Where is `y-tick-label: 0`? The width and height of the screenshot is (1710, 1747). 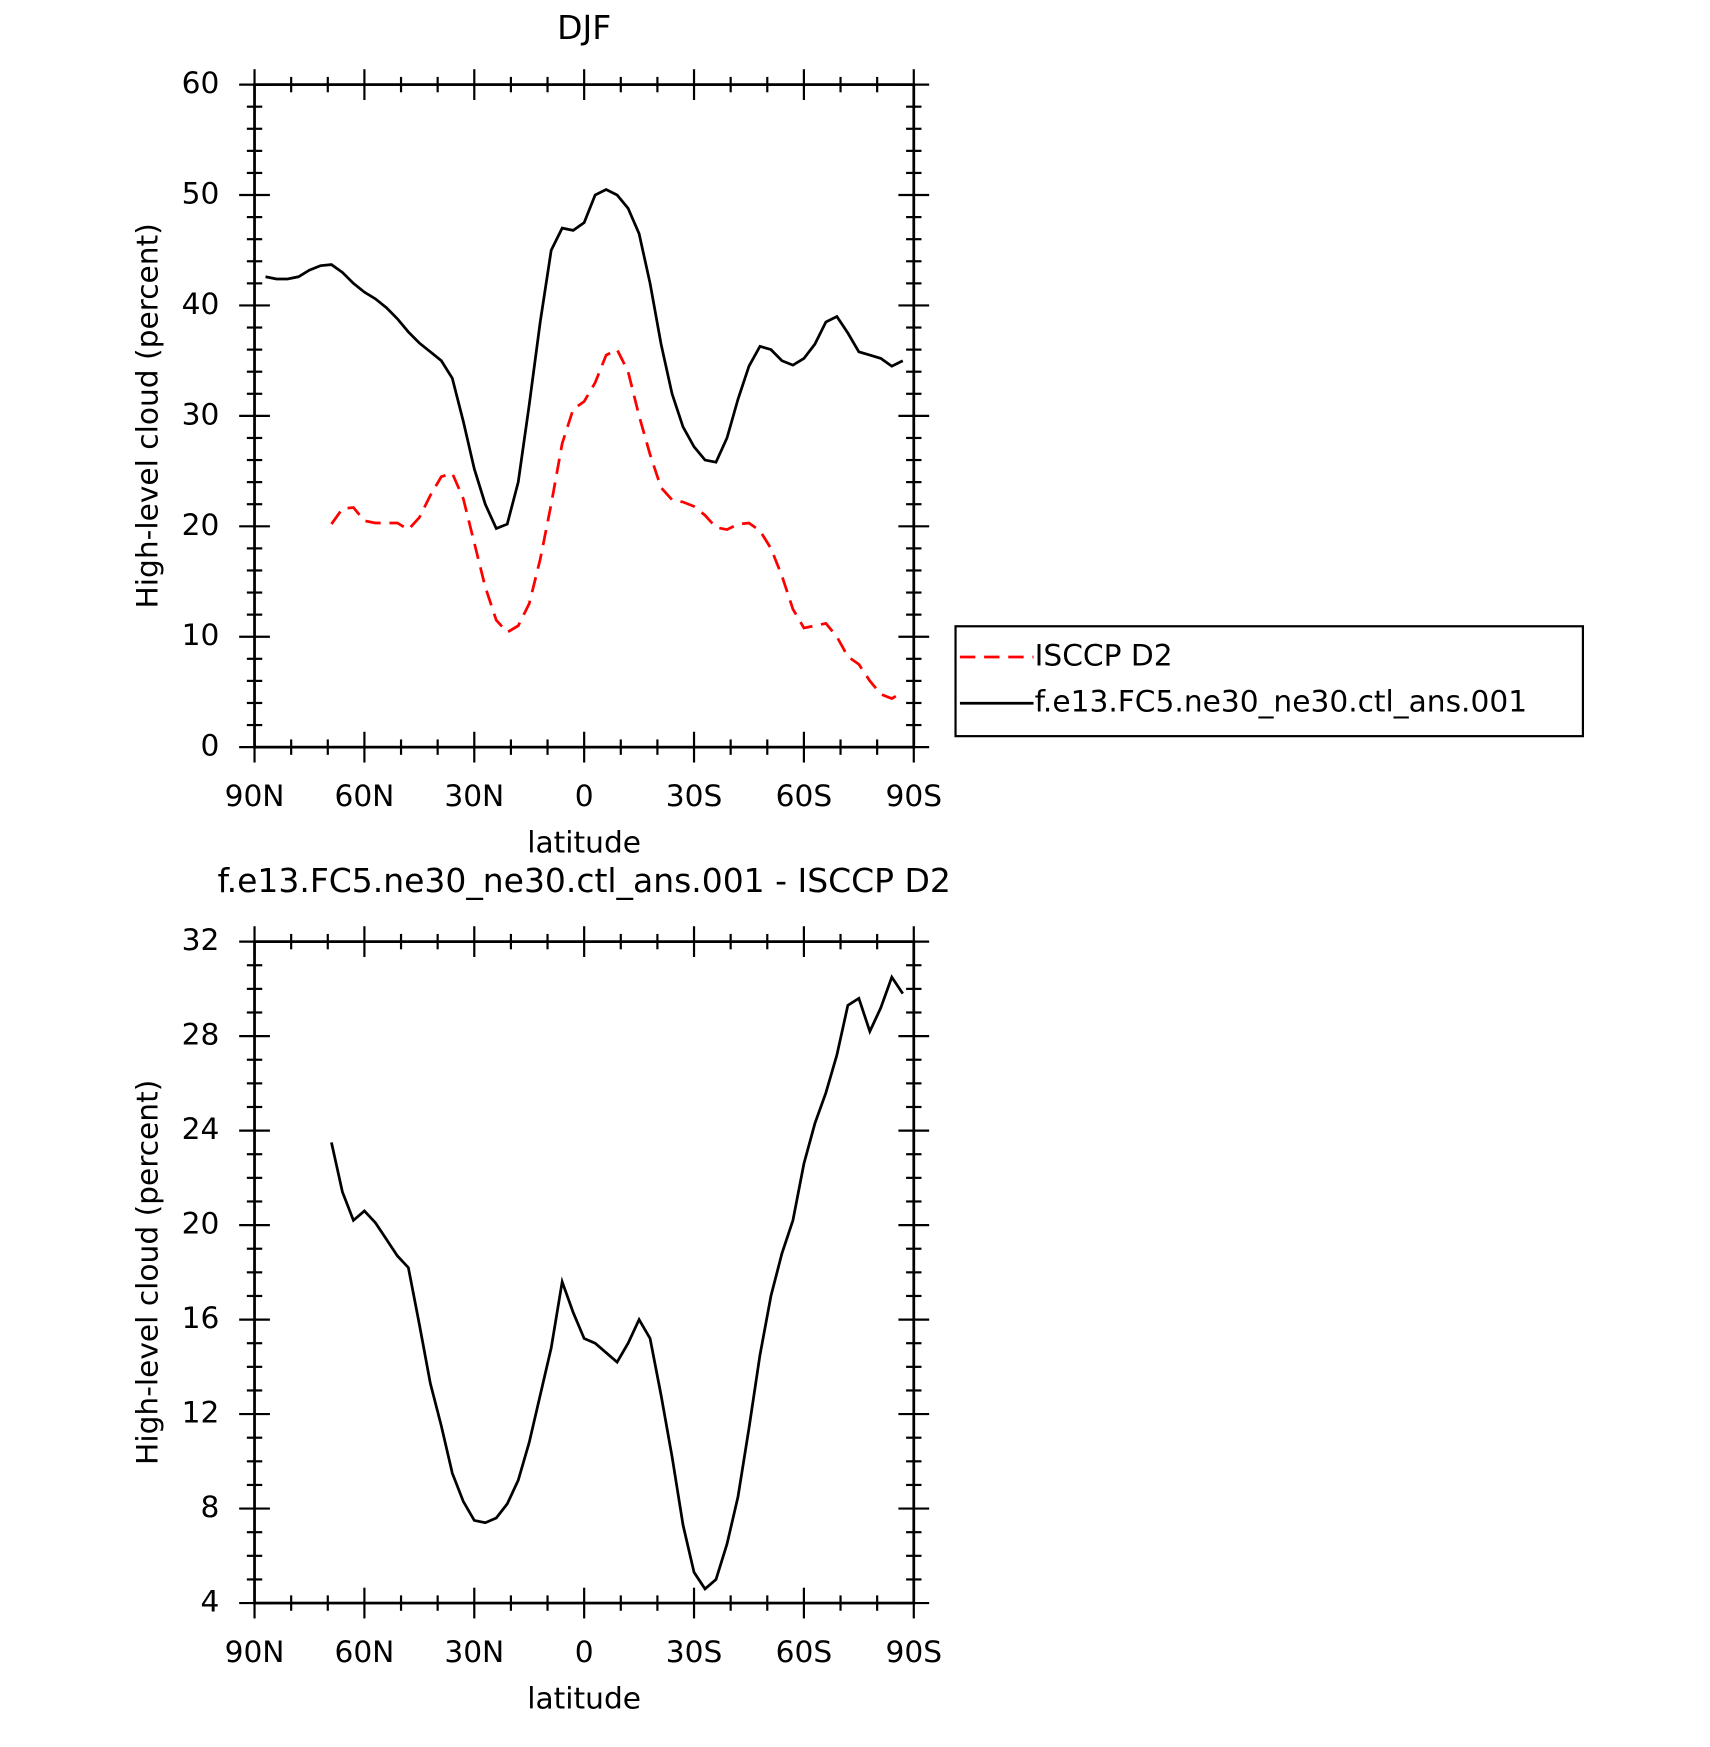 y-tick-label: 0 is located at coordinates (210, 745).